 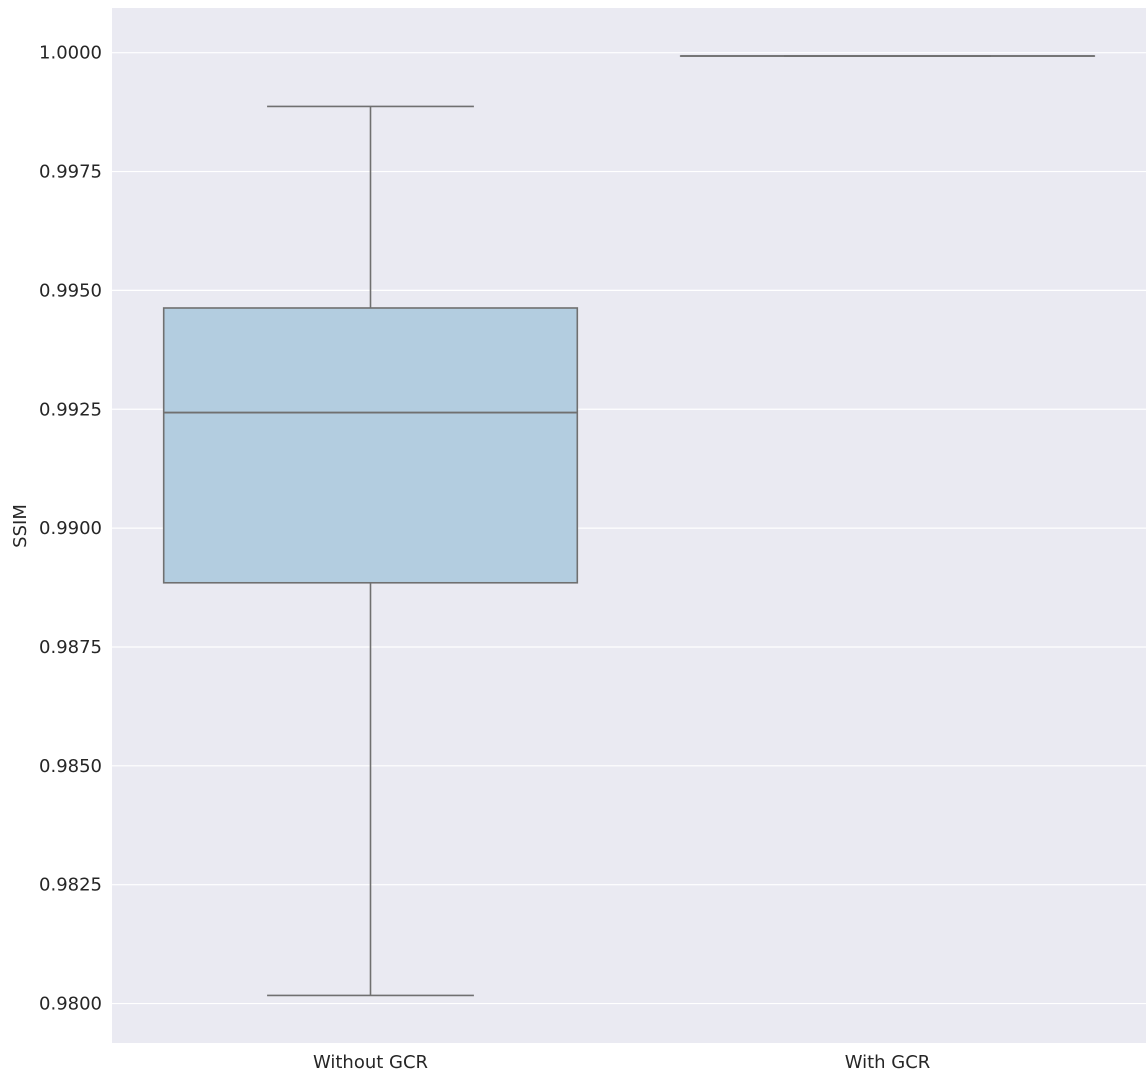 What do you see at coordinates (70, 172) in the screenshot?
I see `y-tick-label: 0.9975` at bounding box center [70, 172].